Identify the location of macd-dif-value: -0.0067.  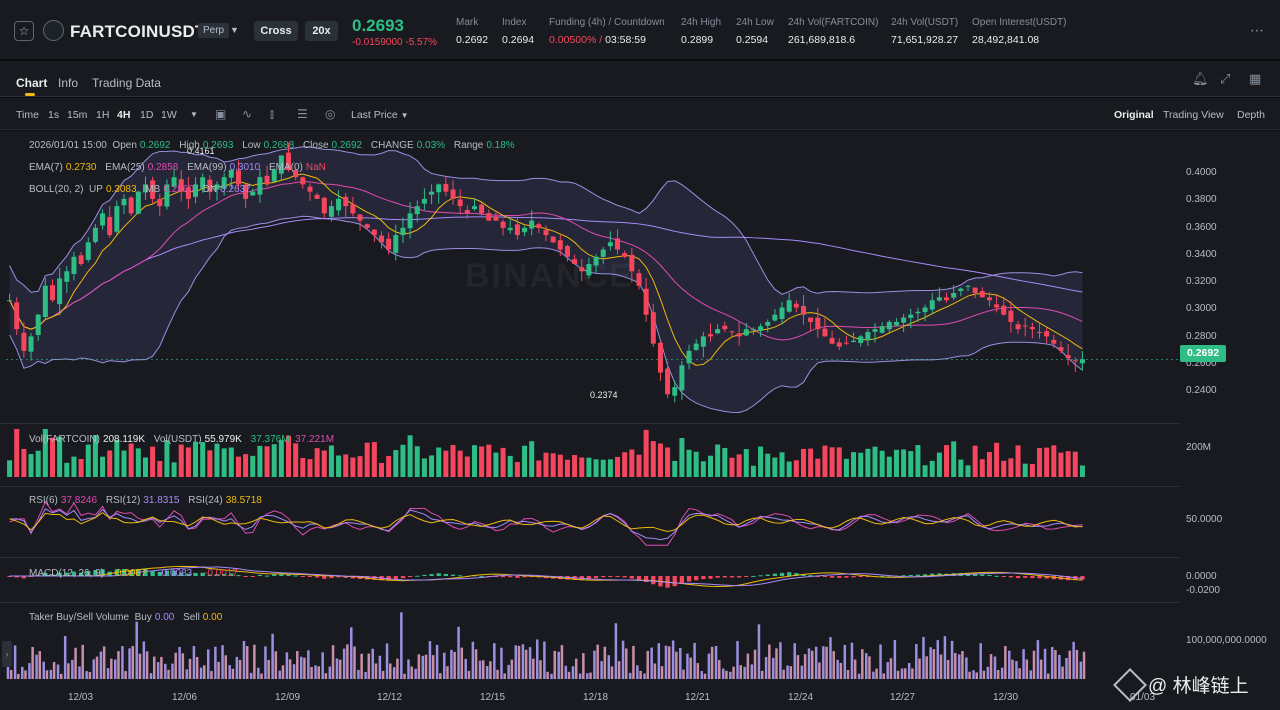
(129, 573).